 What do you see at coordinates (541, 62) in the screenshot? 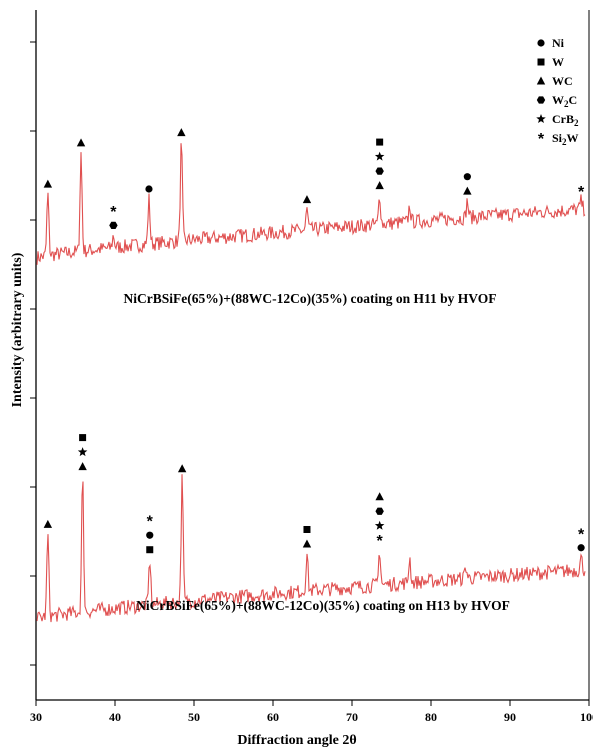
I see `square-legend-marker` at bounding box center [541, 62].